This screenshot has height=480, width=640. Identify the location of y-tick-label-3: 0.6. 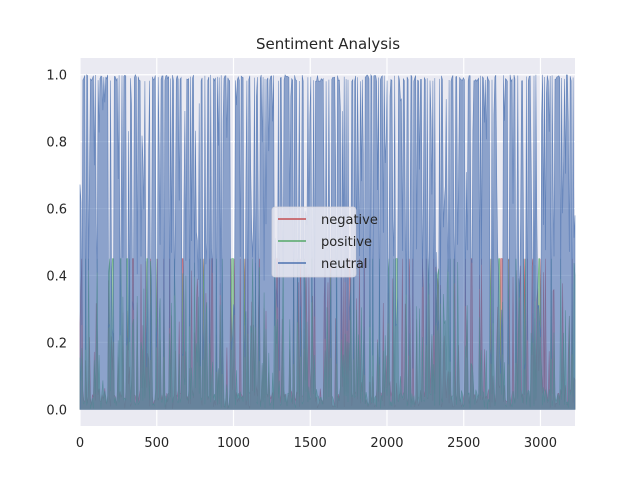
(56, 210).